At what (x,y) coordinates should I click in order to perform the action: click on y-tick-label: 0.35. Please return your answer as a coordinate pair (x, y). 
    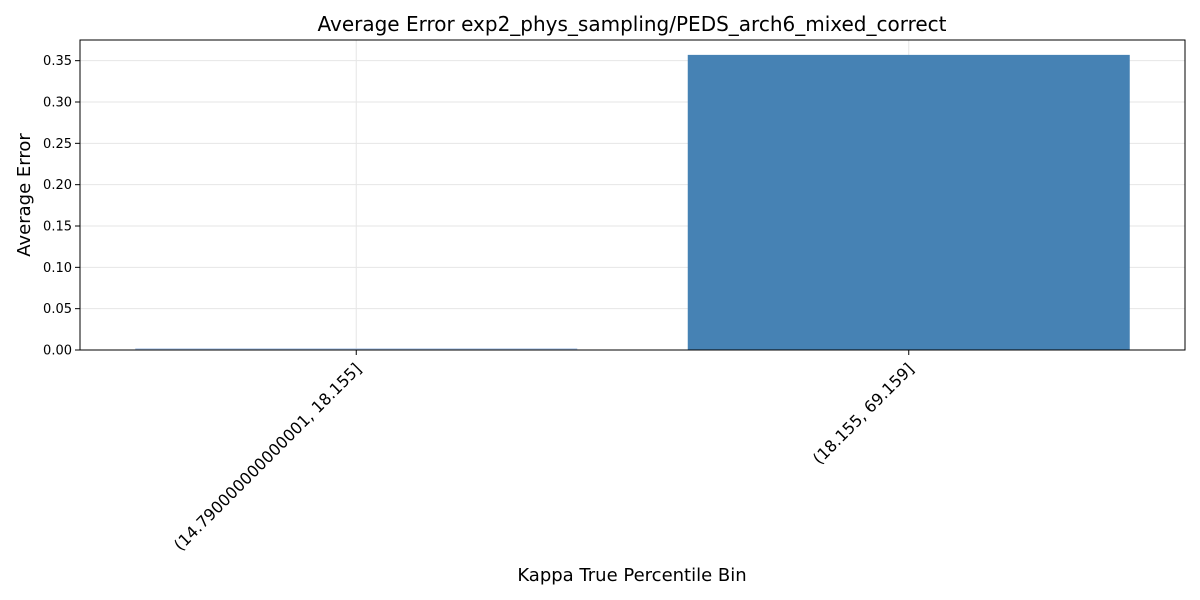
    Looking at the image, I should click on (57, 61).